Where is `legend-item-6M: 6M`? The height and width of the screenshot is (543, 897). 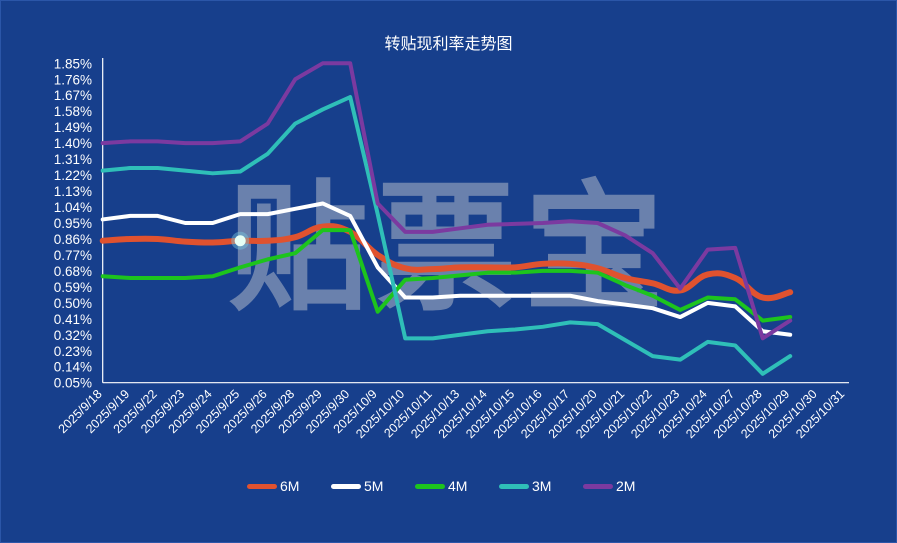
legend-item-6M: 6M is located at coordinates (289, 486).